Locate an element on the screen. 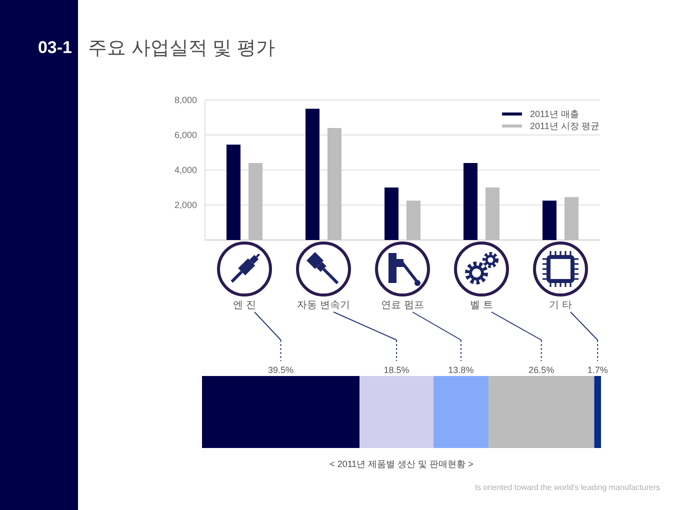  x-tick-label: 엔 진 is located at coordinates (244, 305).